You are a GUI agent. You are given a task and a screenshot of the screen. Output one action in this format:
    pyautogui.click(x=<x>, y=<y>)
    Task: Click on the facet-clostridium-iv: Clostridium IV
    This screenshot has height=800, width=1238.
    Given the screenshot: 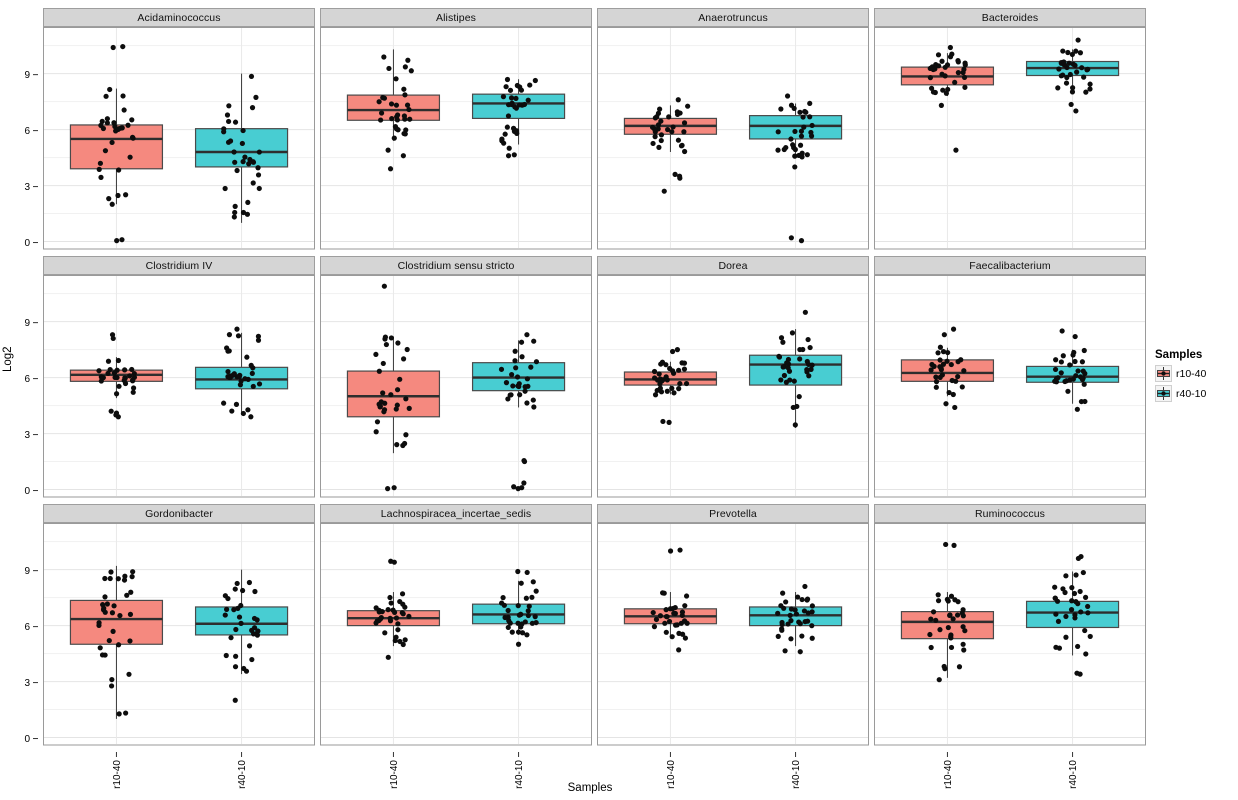 What is the action you would take?
    pyautogui.click(x=179, y=377)
    